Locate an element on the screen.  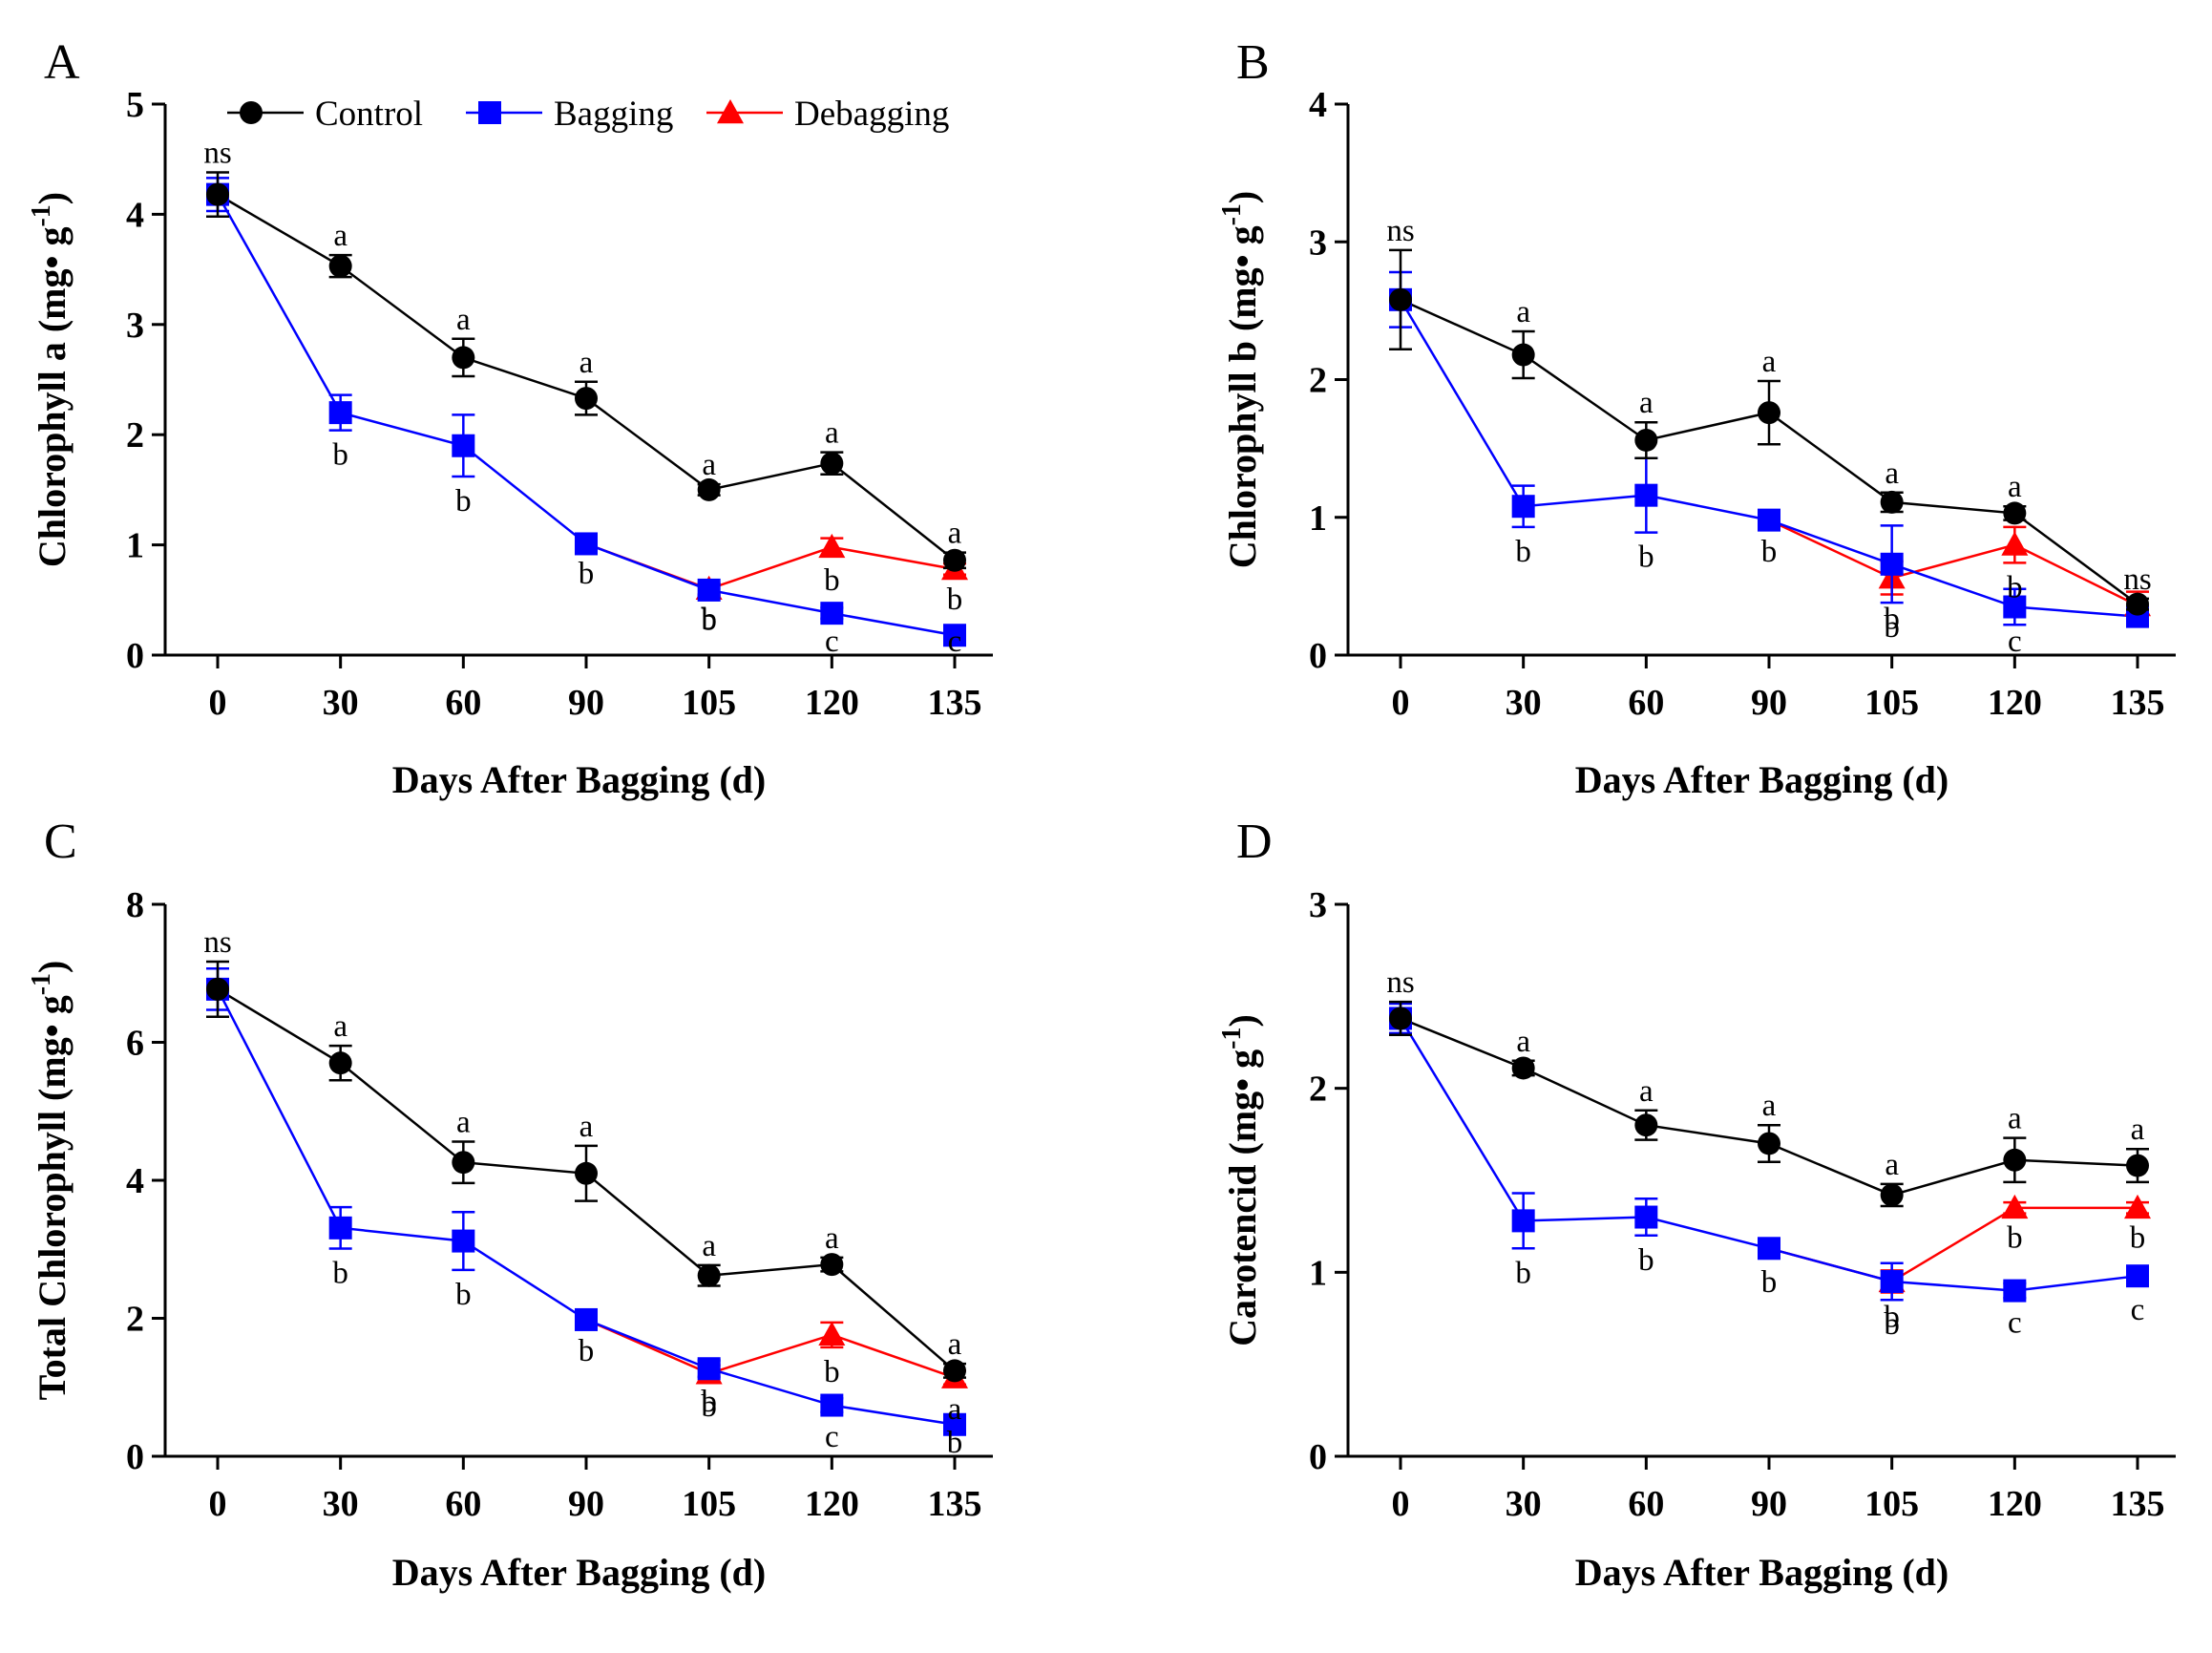
x-tick-label: 90 is located at coordinates (1769, 703).